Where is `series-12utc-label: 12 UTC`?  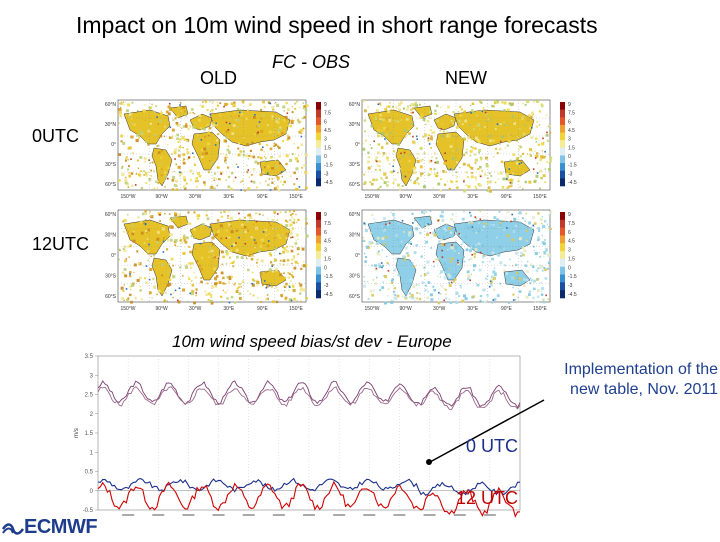
series-12utc-label: 12 UTC is located at coordinates (487, 498).